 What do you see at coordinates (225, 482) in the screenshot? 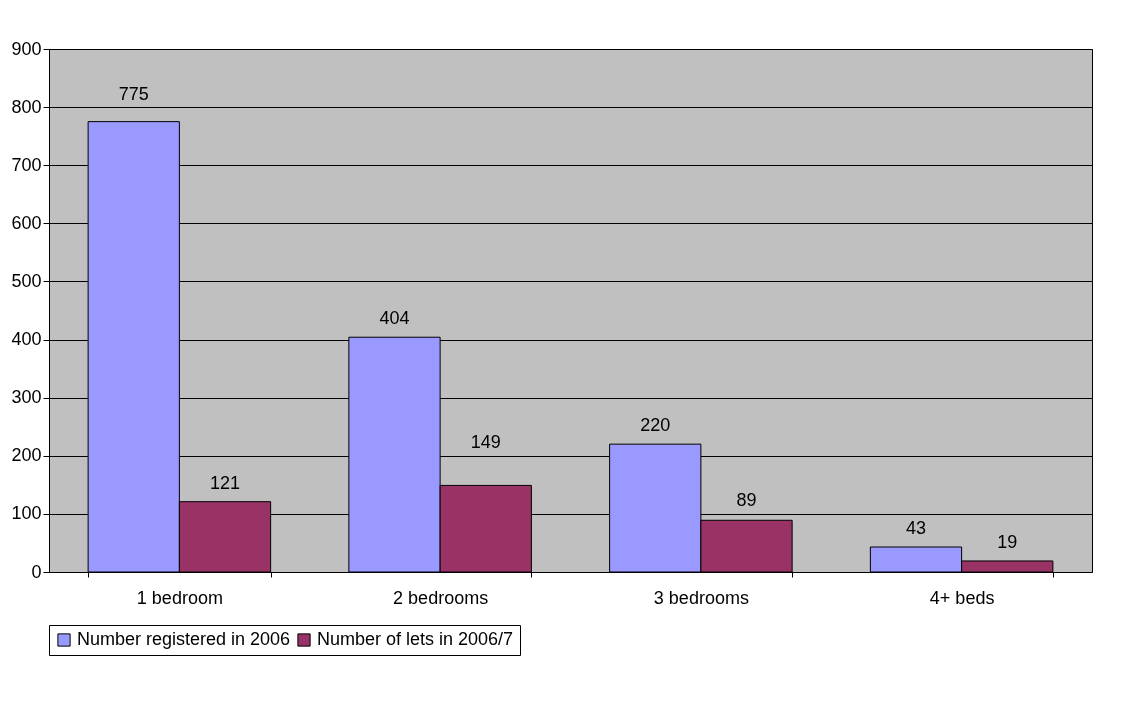
I see `data-label: 121` at bounding box center [225, 482].